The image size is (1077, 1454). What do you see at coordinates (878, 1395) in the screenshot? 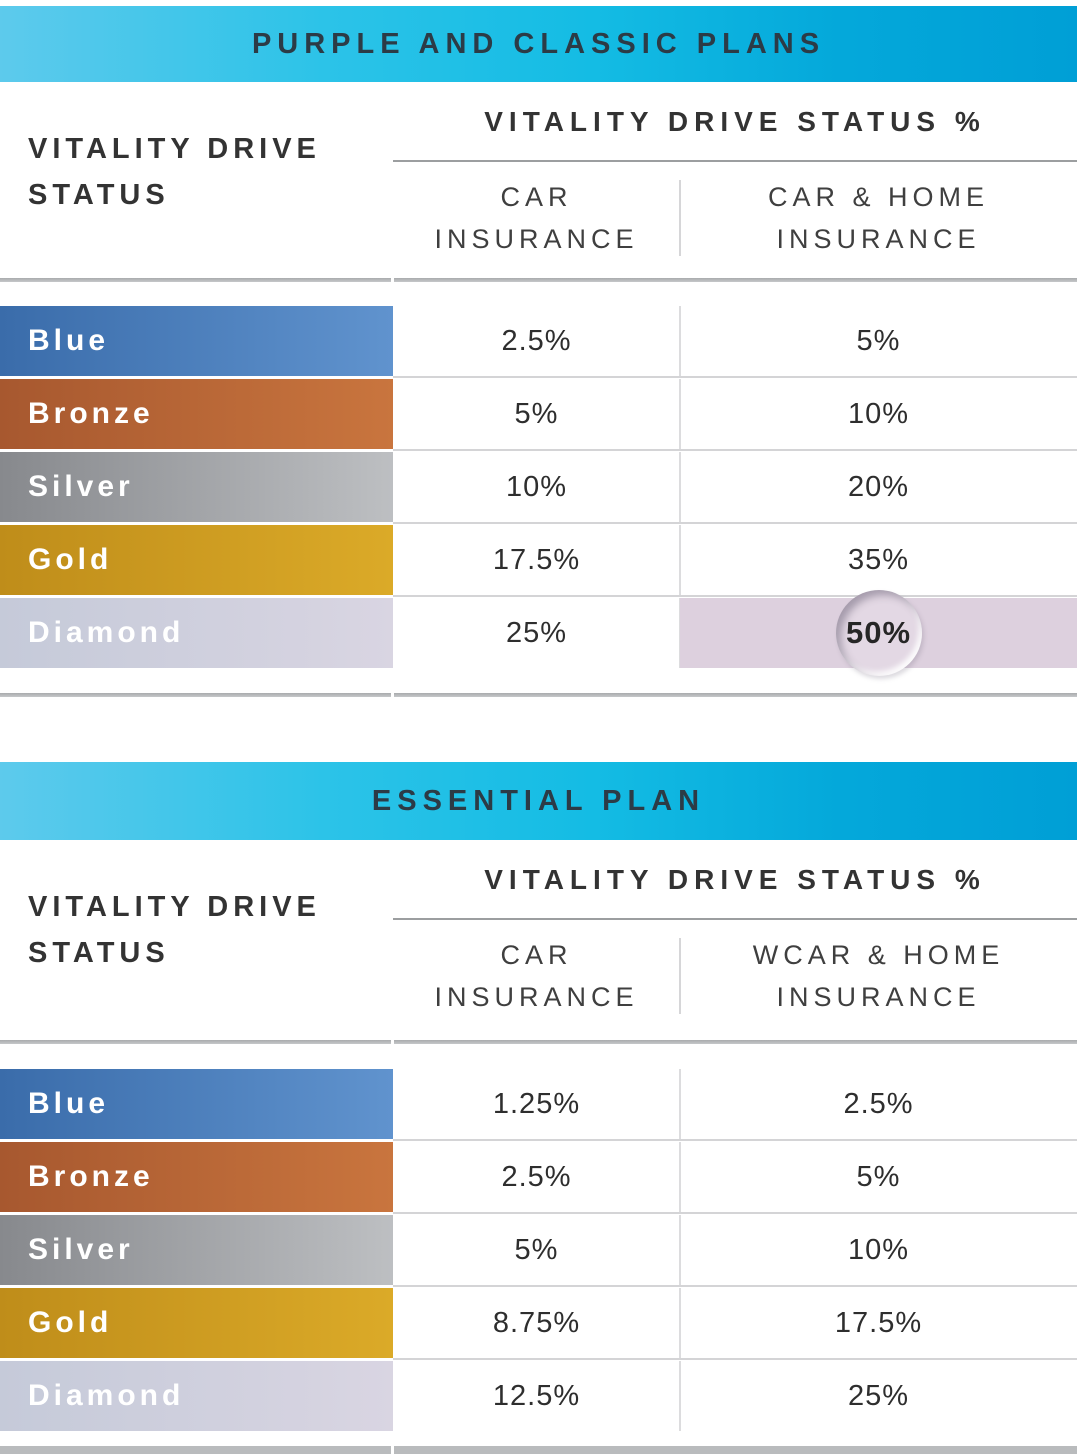
I see `car-home-insurance-value: 25%` at bounding box center [878, 1395].